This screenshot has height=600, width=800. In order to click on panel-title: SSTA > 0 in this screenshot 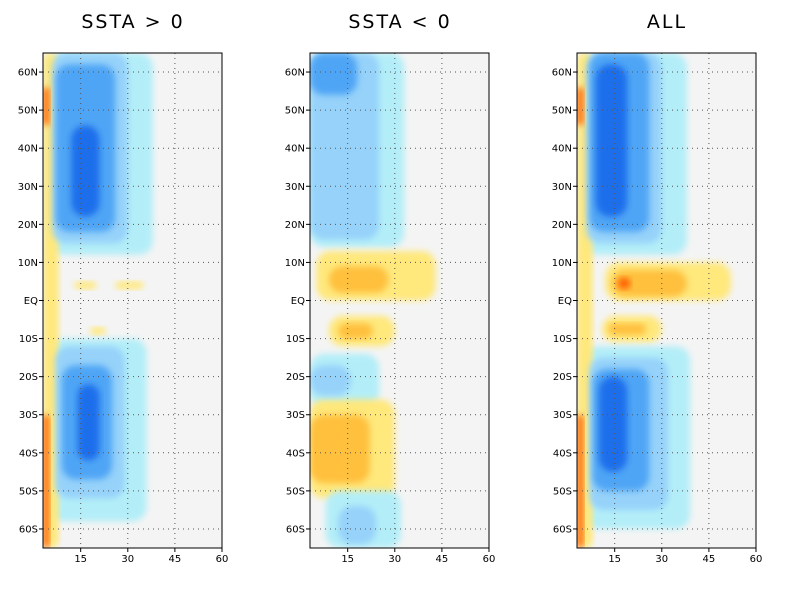, I will do `click(132, 22)`.